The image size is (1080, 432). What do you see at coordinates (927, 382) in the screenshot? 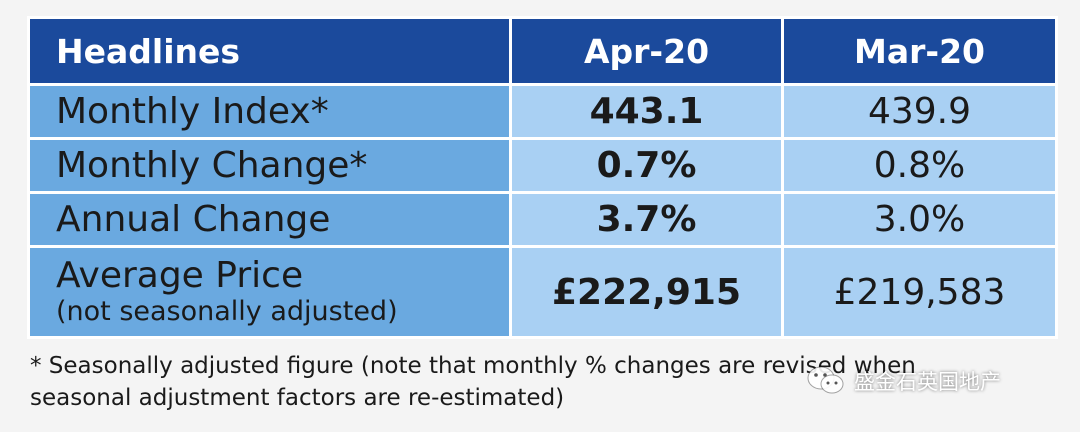
I see `watermark-text: 盛金石英国地产` at bounding box center [927, 382].